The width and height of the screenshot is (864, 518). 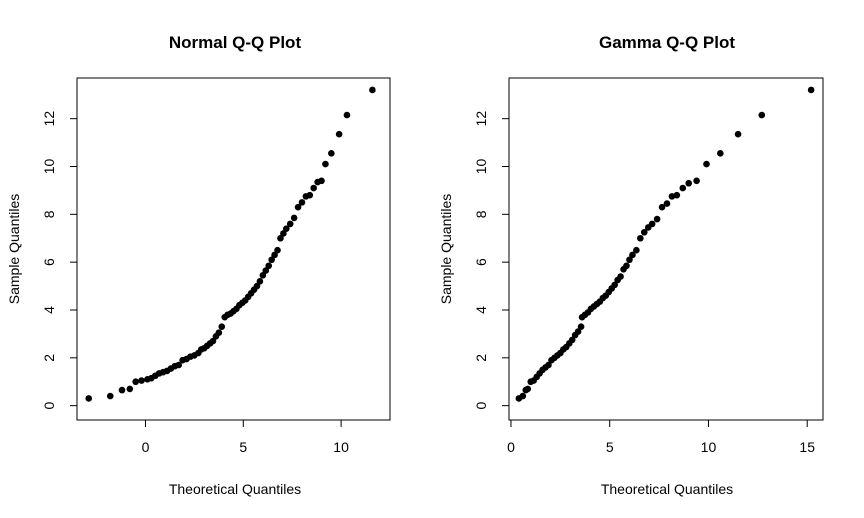 What do you see at coordinates (235, 42) in the screenshot?
I see `chart-title: Normal Q-Q Plot` at bounding box center [235, 42].